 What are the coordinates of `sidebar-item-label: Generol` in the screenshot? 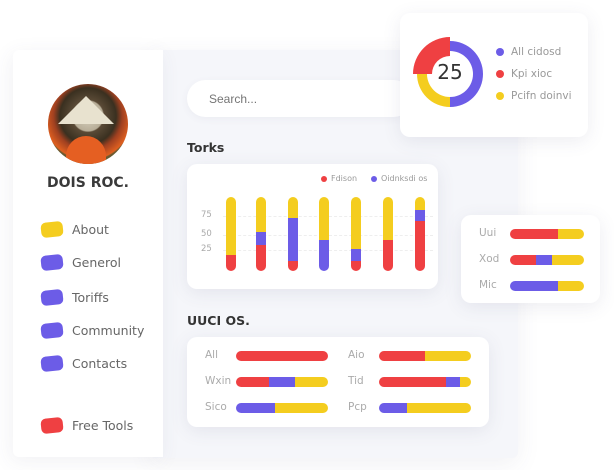 It's located at (96, 262).